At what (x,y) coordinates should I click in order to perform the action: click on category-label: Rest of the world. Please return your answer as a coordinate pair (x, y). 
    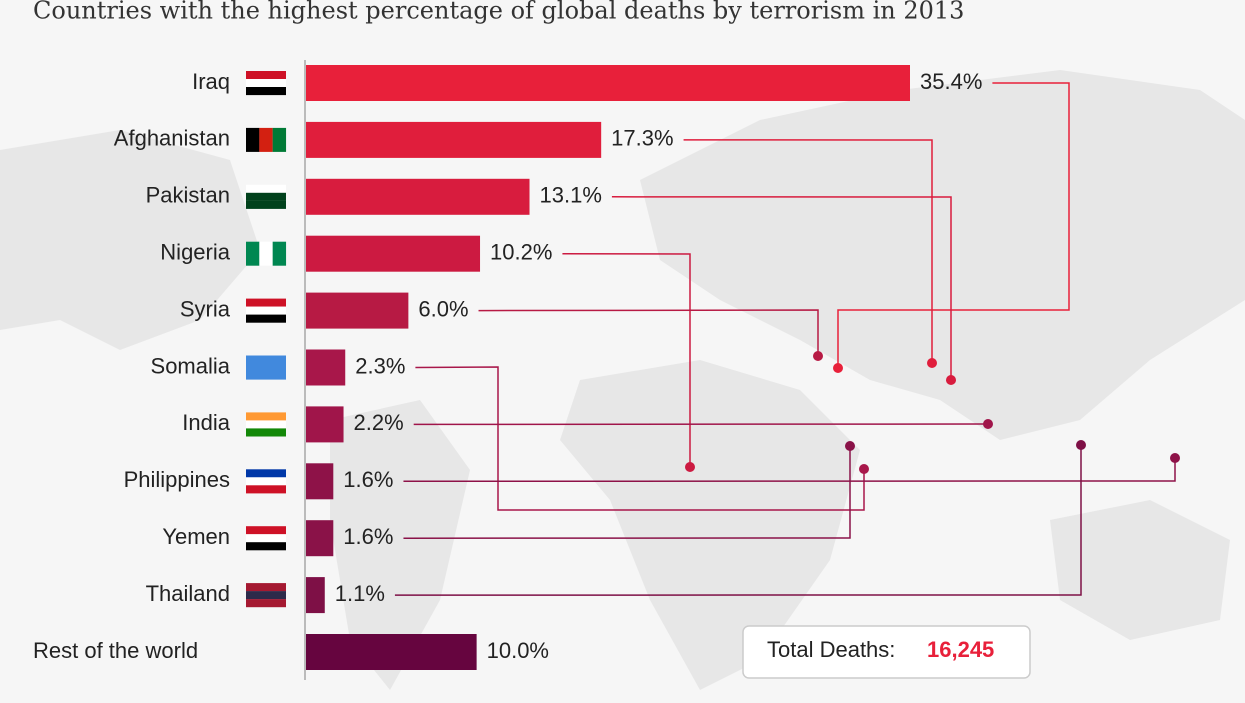
    Looking at the image, I should click on (115, 650).